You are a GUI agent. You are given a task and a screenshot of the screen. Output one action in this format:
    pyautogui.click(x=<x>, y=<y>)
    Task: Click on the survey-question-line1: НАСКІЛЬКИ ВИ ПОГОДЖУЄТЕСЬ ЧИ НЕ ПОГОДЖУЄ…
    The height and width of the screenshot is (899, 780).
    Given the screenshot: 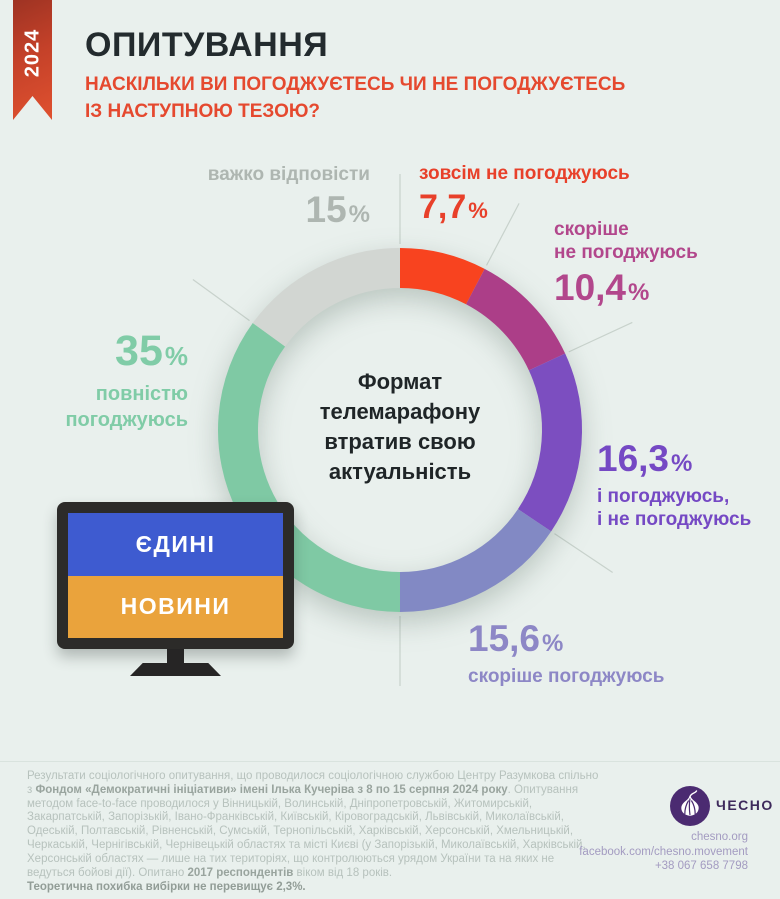 What is the action you would take?
    pyautogui.click(x=355, y=84)
    